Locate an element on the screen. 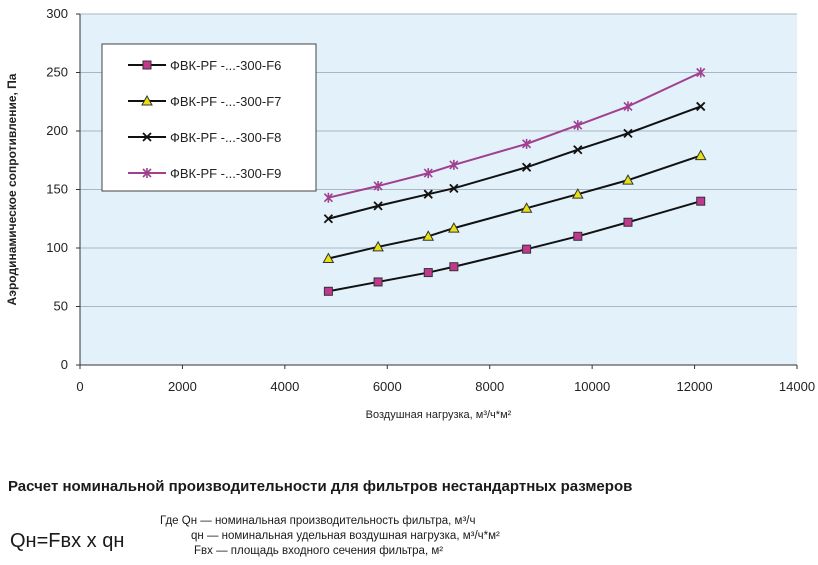 This screenshot has width=818, height=565. legend-label: ФВК-PF -...-300-F6 is located at coordinates (225, 65).